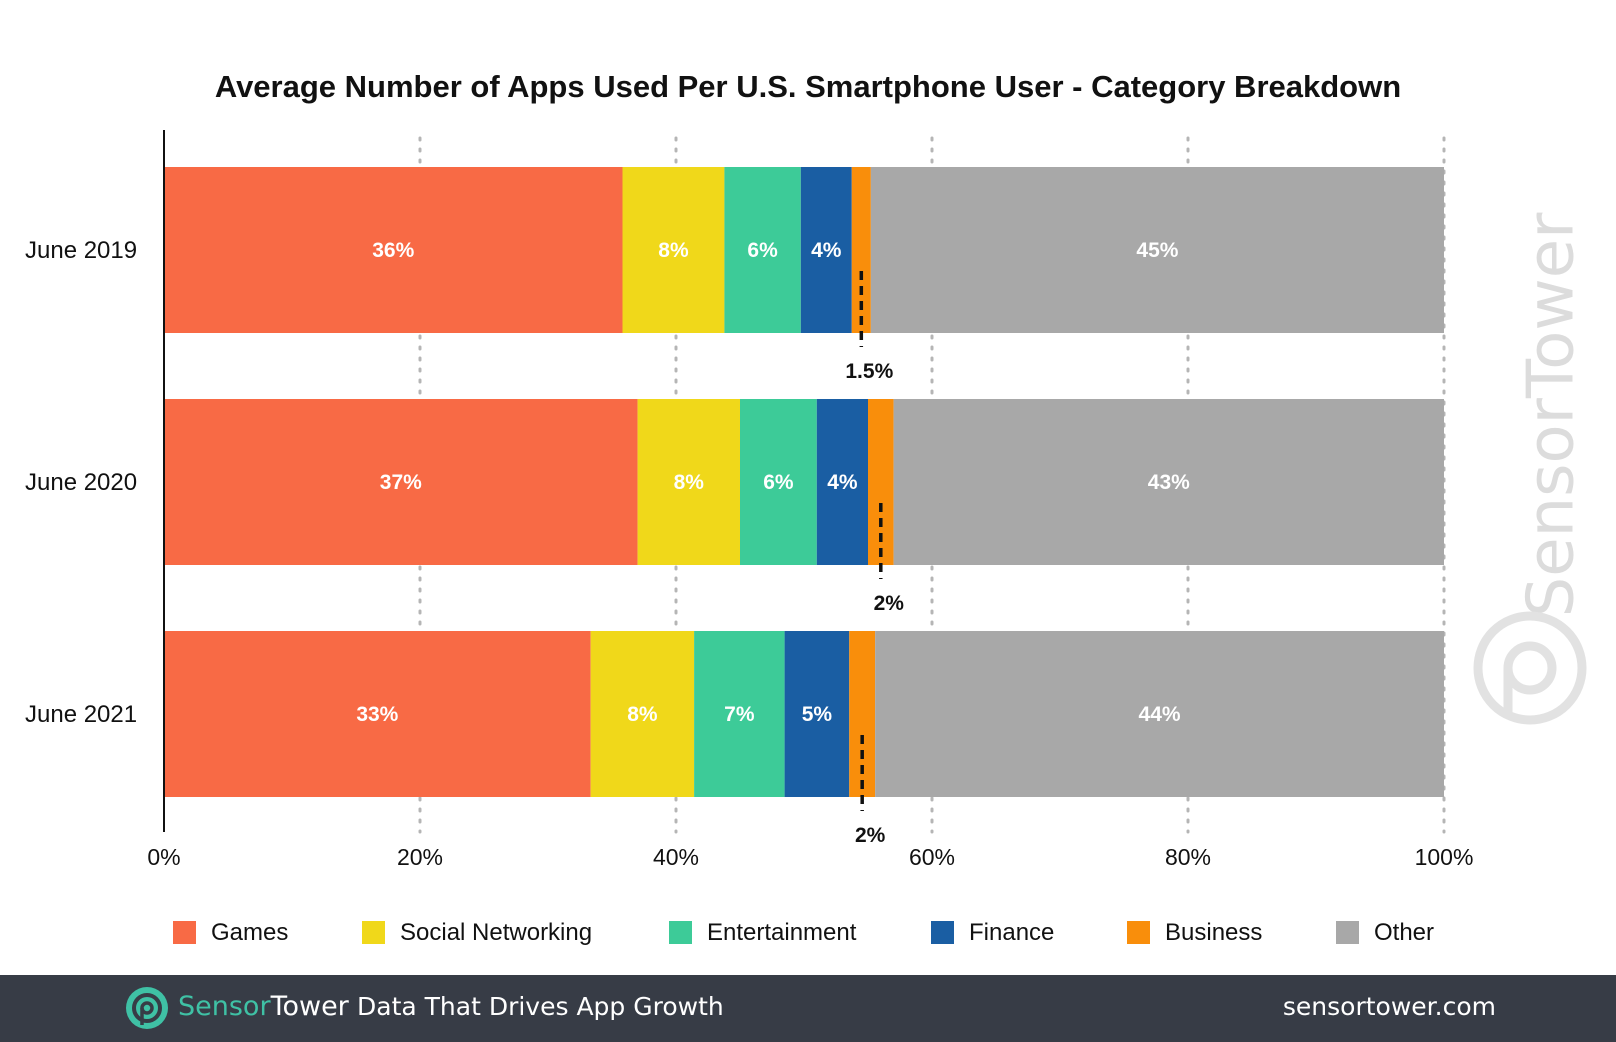  Describe the element at coordinates (540, 1006) in the screenshot. I see `footer-tagline: Data That Drives App Growth` at that location.